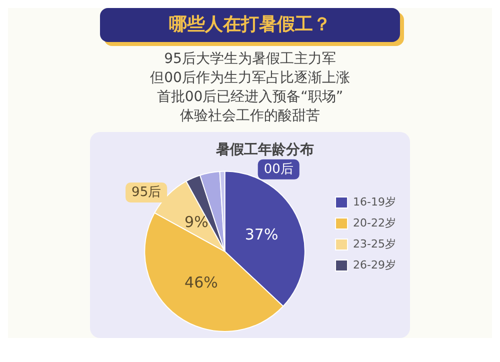 This screenshot has height=362, width=500. Describe the element at coordinates (196, 221) in the screenshot. I see `data-label: 9%` at that location.